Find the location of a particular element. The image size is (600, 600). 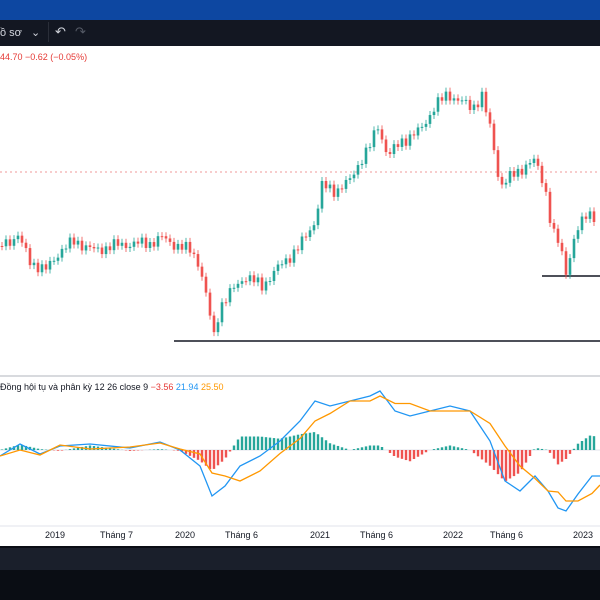

x-tick-label: 2019 is located at coordinates (55, 535).